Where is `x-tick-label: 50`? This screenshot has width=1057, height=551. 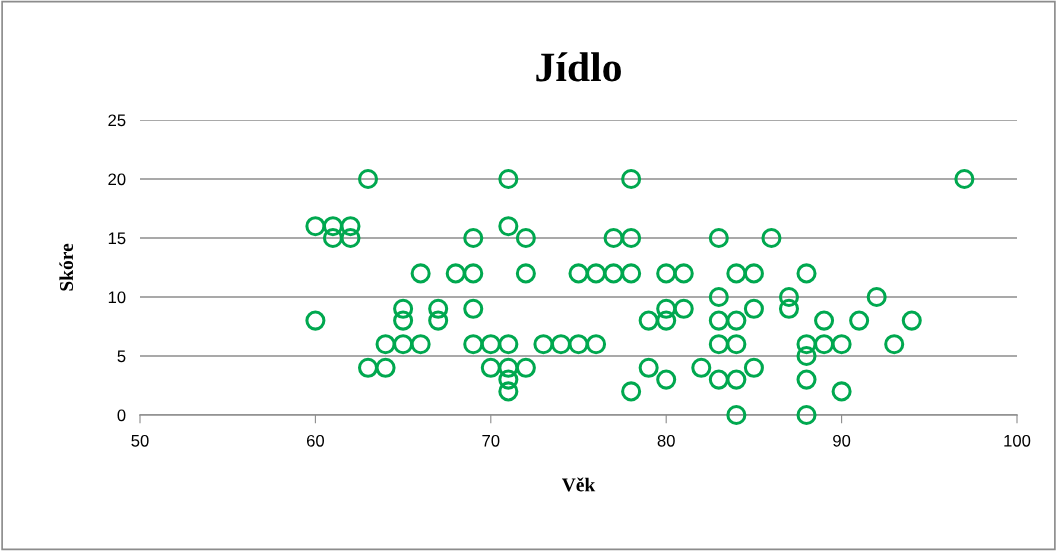 x-tick-label: 50 is located at coordinates (140, 440).